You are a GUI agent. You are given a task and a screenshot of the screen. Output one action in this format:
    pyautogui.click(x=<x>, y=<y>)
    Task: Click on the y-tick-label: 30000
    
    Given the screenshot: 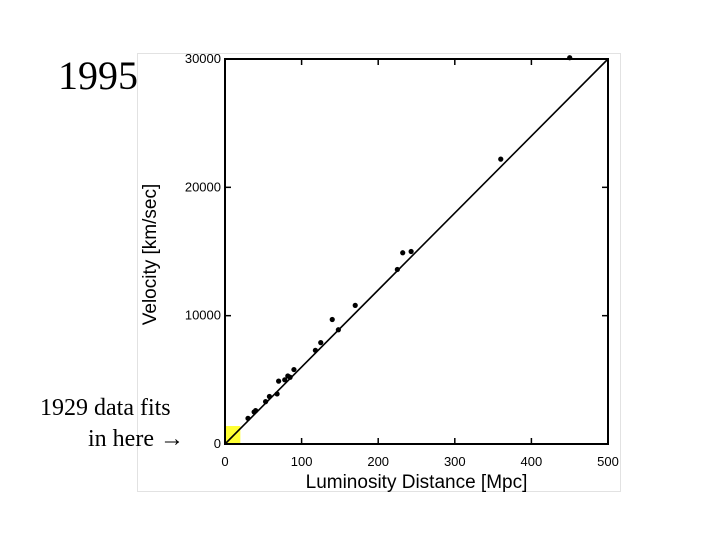 What is the action you would take?
    pyautogui.click(x=203, y=58)
    